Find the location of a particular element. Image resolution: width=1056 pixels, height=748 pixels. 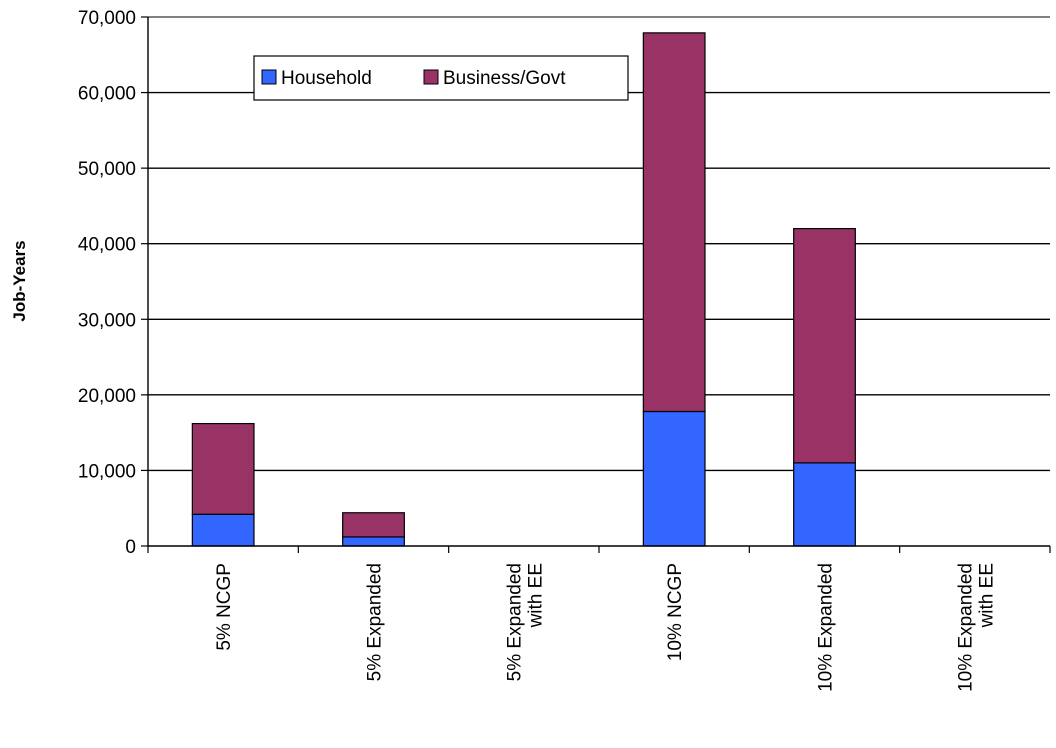

y-tick-label: 30,000 is located at coordinates (107, 320).